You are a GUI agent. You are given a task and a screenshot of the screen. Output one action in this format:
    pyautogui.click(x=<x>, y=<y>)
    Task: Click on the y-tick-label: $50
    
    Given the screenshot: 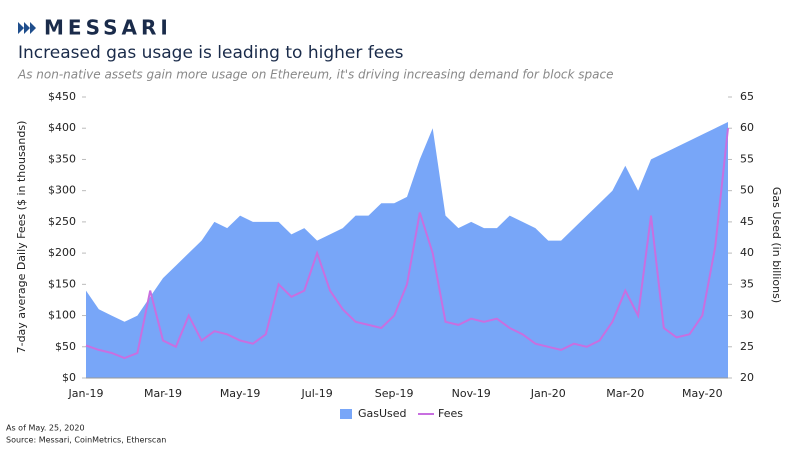 What is the action you would take?
    pyautogui.click(x=65, y=346)
    